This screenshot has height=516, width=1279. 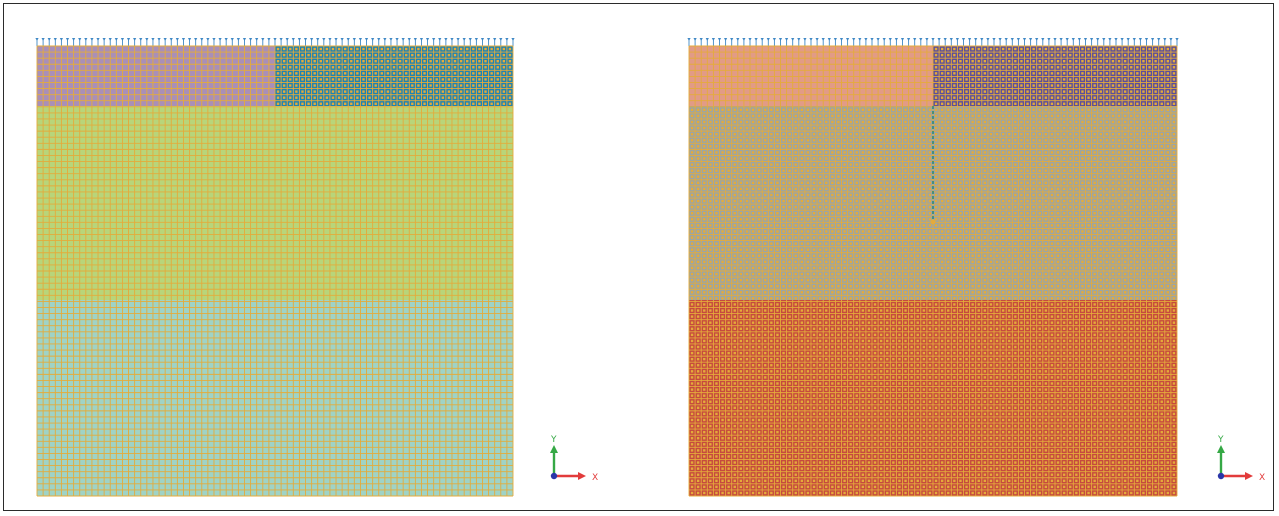 I want to click on node-dots, so click(x=394, y=76).